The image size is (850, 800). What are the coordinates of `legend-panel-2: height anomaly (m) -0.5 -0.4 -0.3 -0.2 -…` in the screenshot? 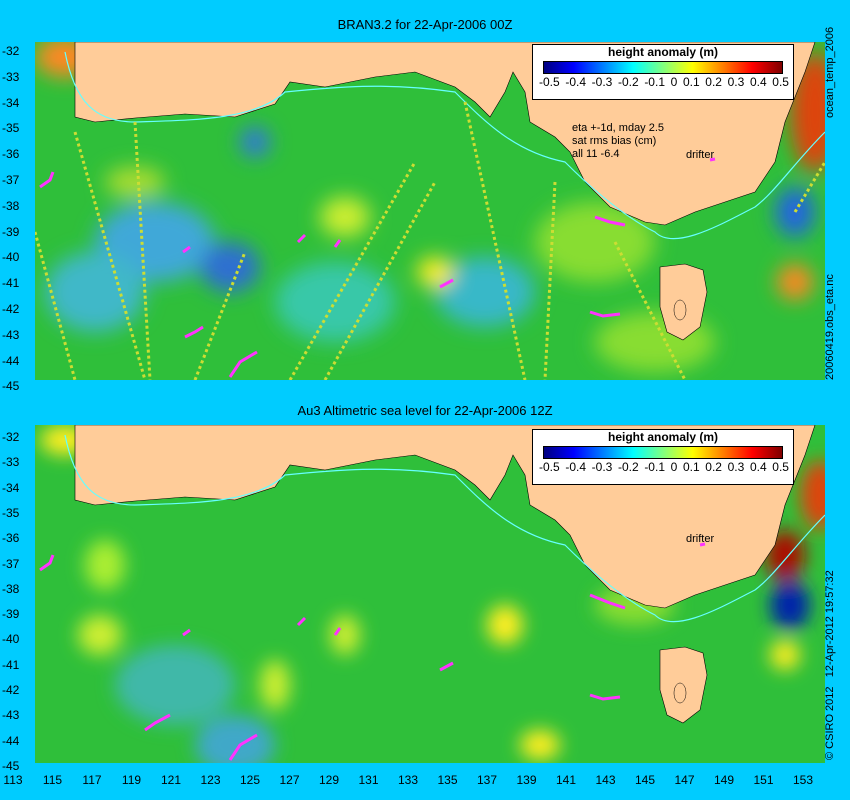 It's located at (663, 457).